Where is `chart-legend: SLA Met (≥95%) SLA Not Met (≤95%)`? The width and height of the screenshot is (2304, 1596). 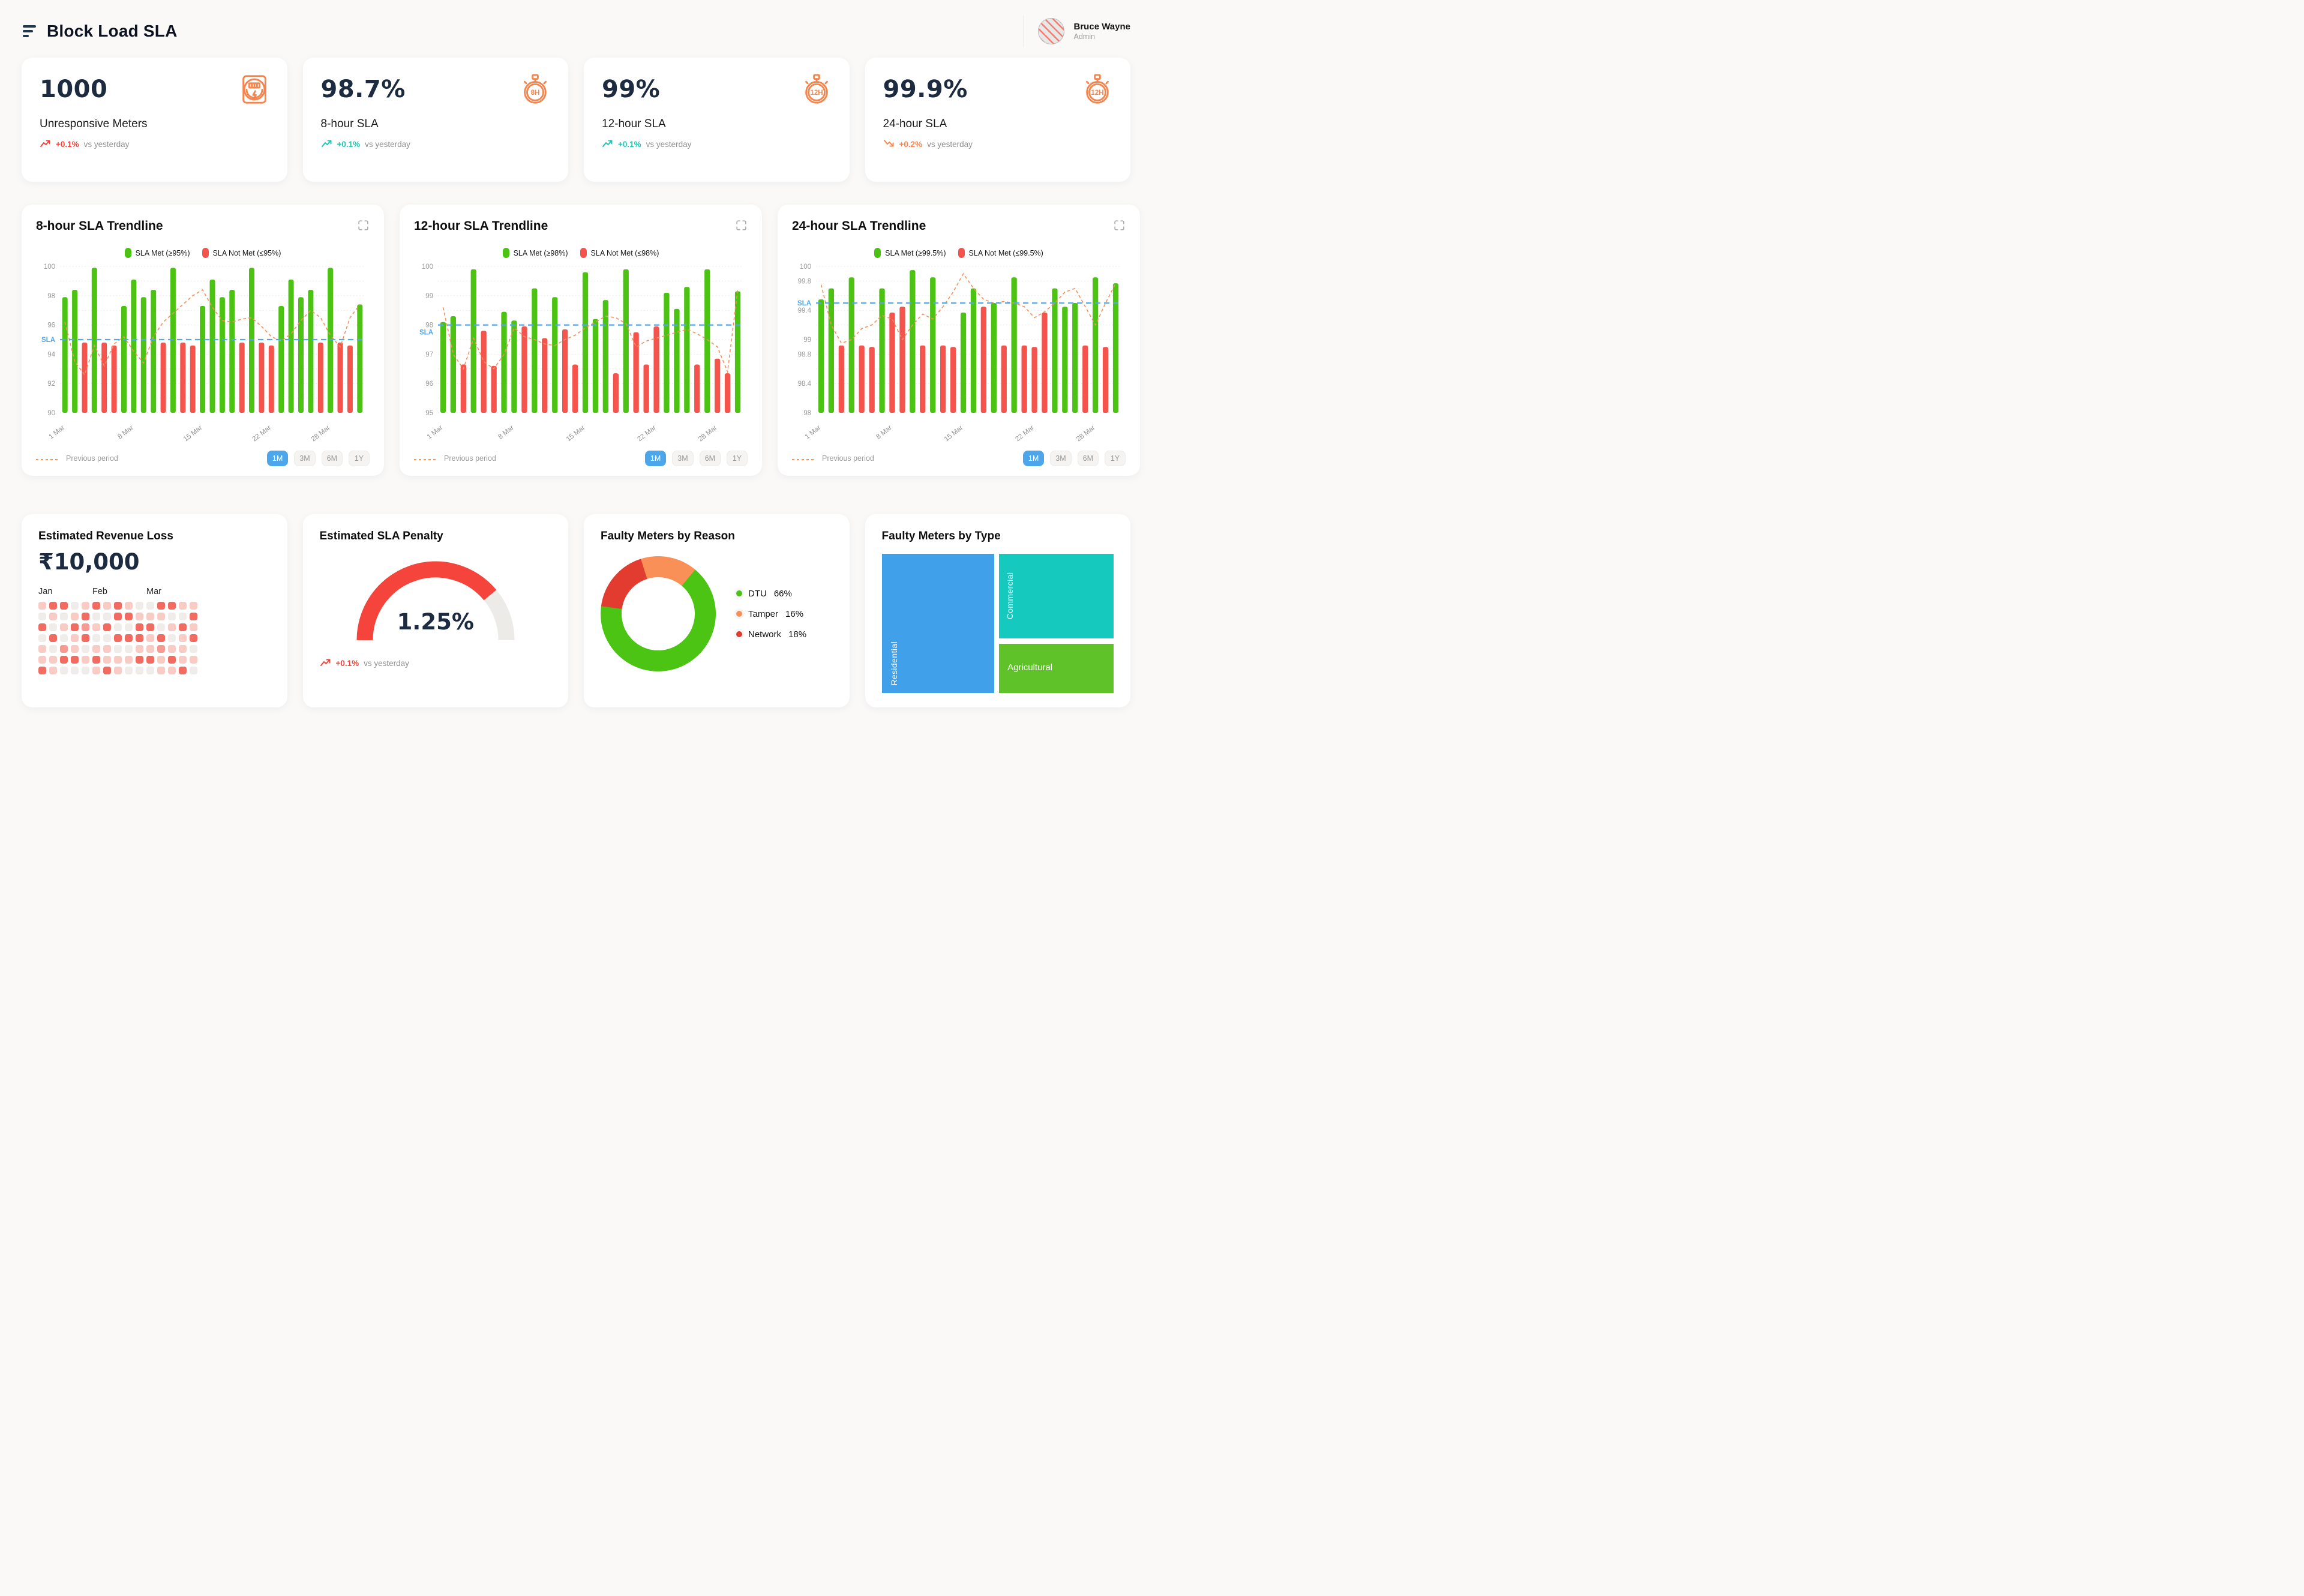
chart-legend: SLA Met (≥95%) SLA Not Met (≤95%) is located at coordinates (203, 253).